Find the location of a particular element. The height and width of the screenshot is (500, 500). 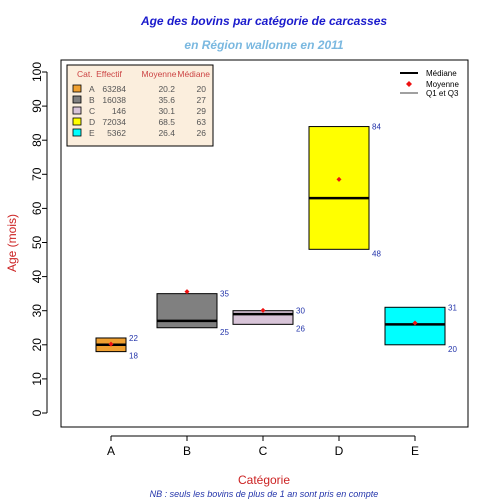

q3-label: 22 is located at coordinates (133, 338).